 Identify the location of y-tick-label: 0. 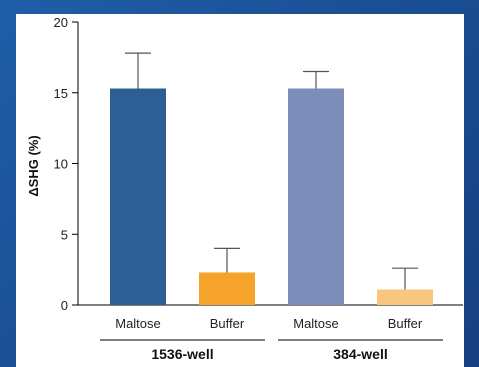
(64, 305).